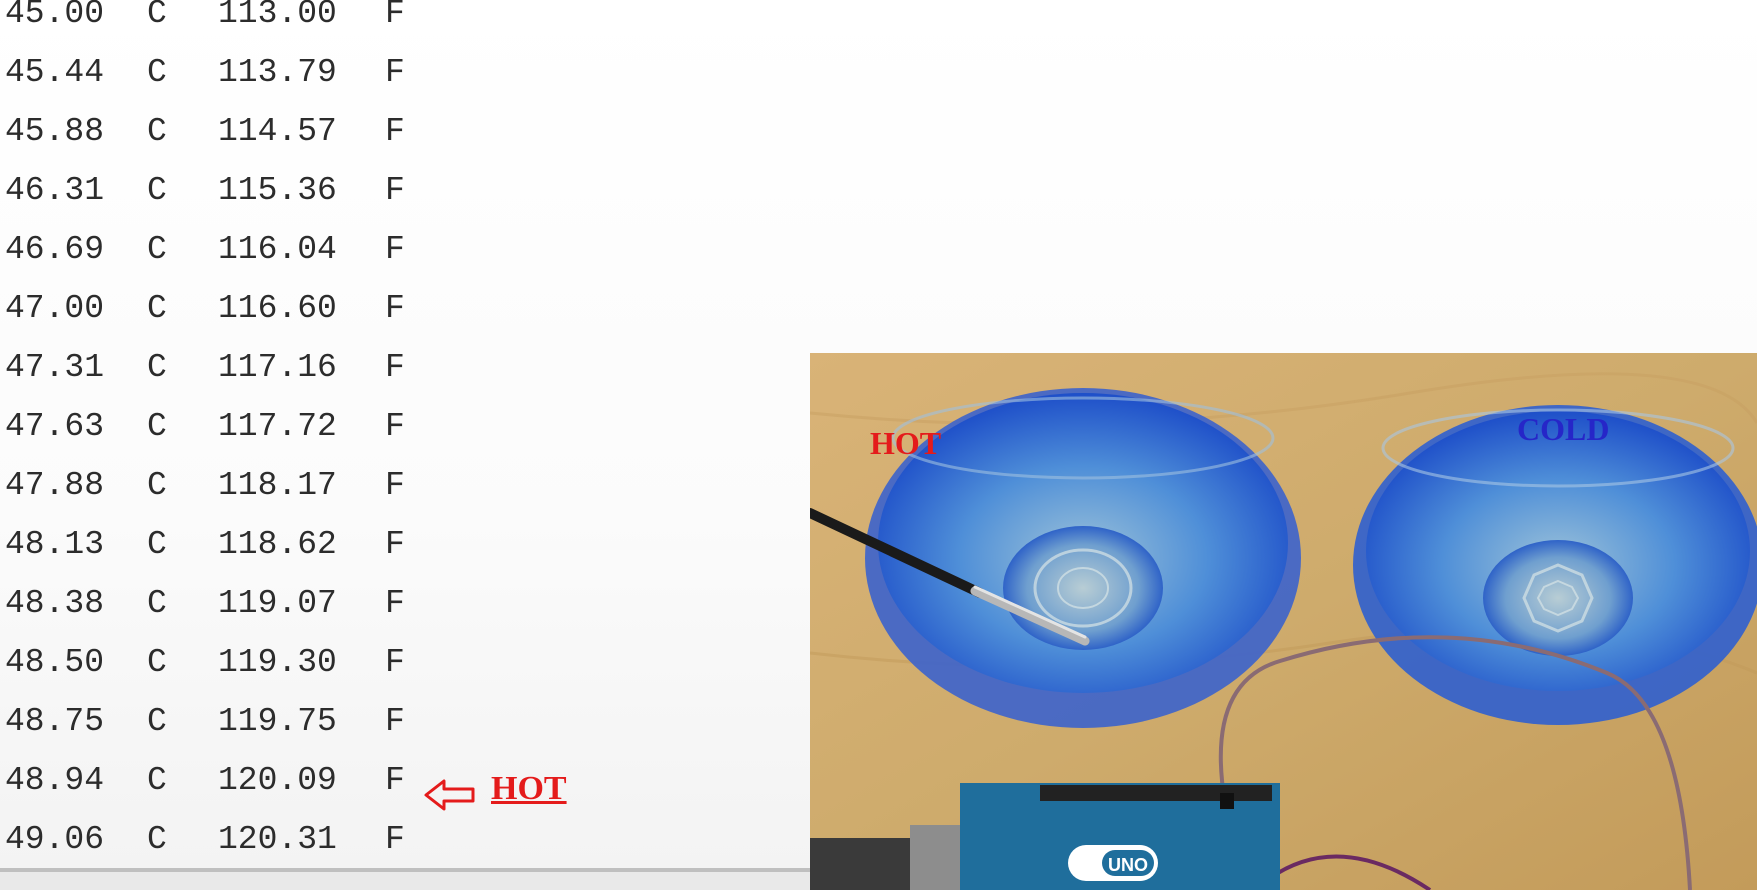 This screenshot has height=890, width=1757. Describe the element at coordinates (277, 72) in the screenshot. I see `fahrenheit-value: 113.79` at that location.